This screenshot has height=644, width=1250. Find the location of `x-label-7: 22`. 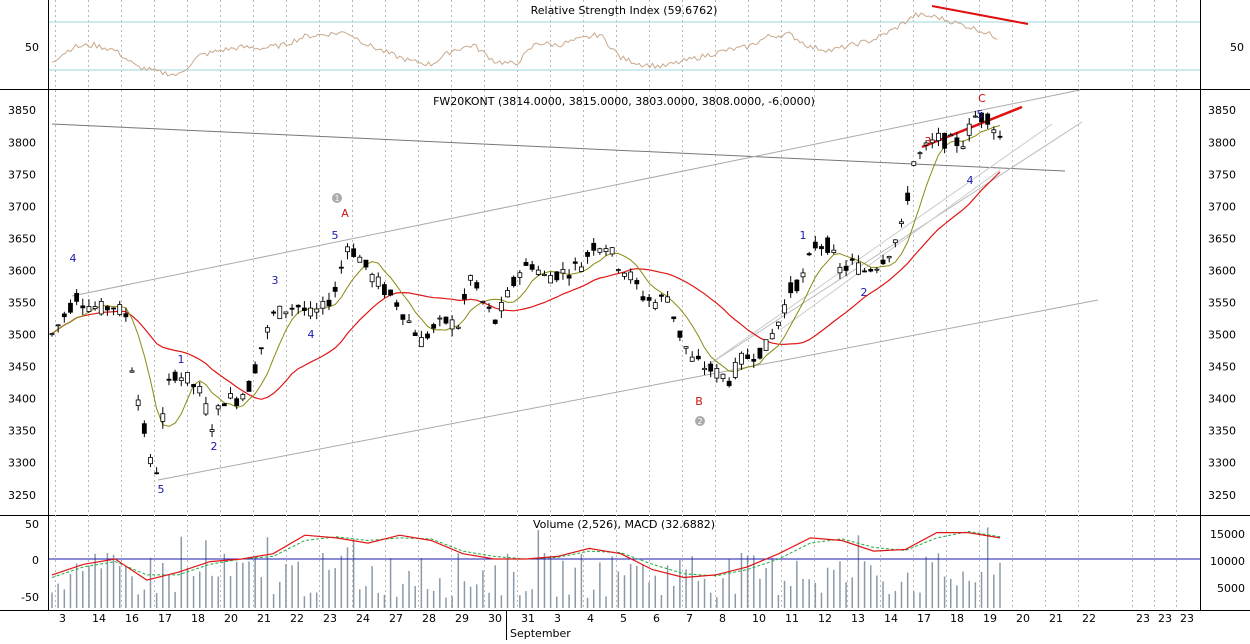

x-label-7: 22 is located at coordinates (297, 618).